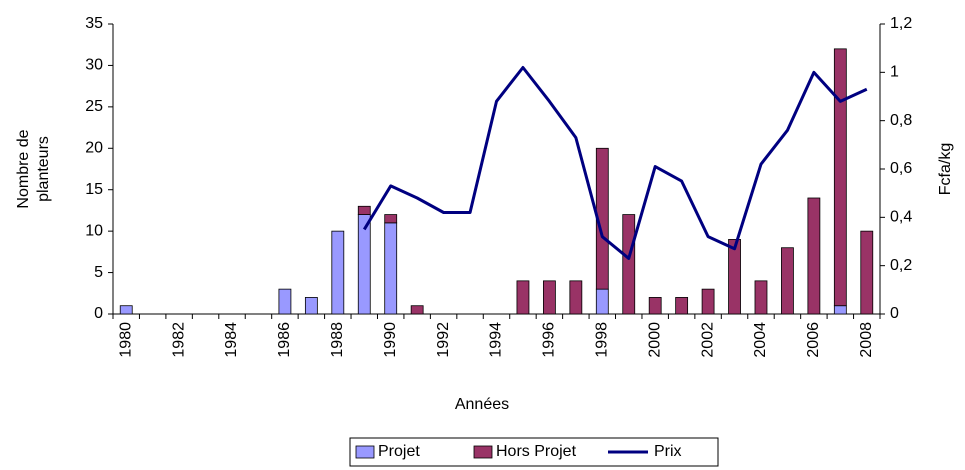 This screenshot has width=965, height=470. I want to click on x-tick-label: 1996, so click(549, 340).